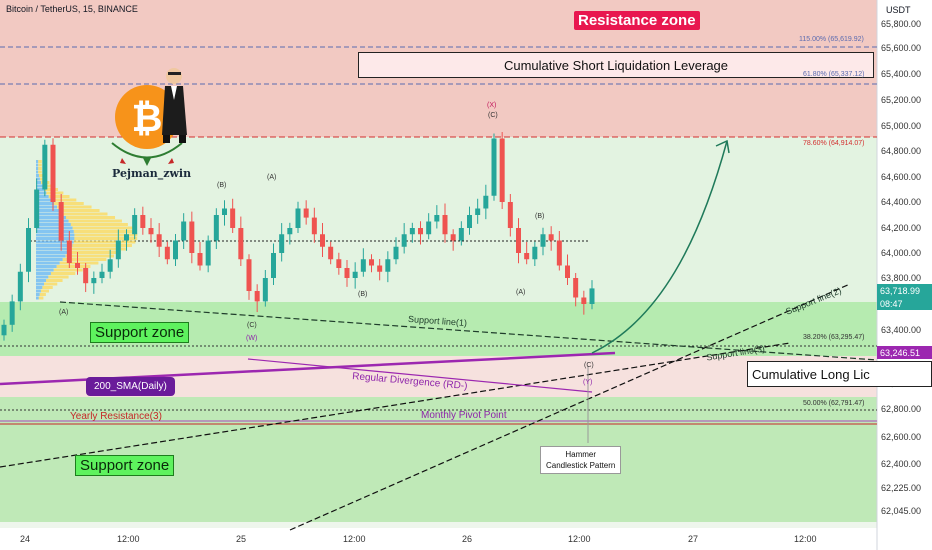 The width and height of the screenshot is (932, 550). I want to click on price-tick-label: 65,200.00, so click(901, 100).